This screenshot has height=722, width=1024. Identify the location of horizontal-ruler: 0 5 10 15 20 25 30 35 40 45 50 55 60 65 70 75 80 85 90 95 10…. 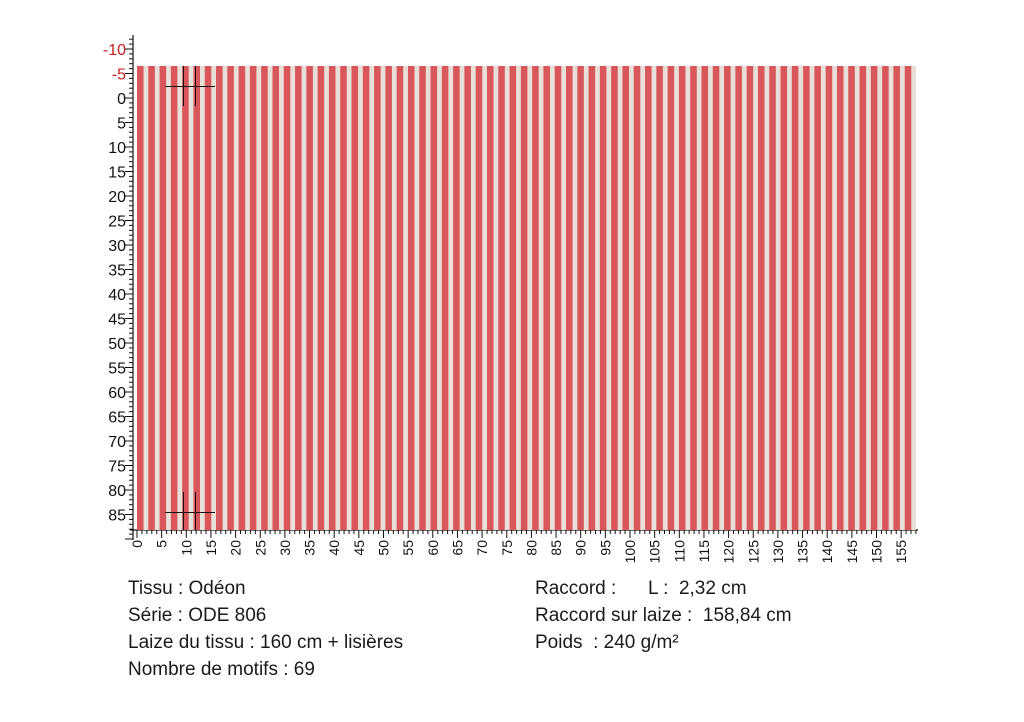
(523, 546).